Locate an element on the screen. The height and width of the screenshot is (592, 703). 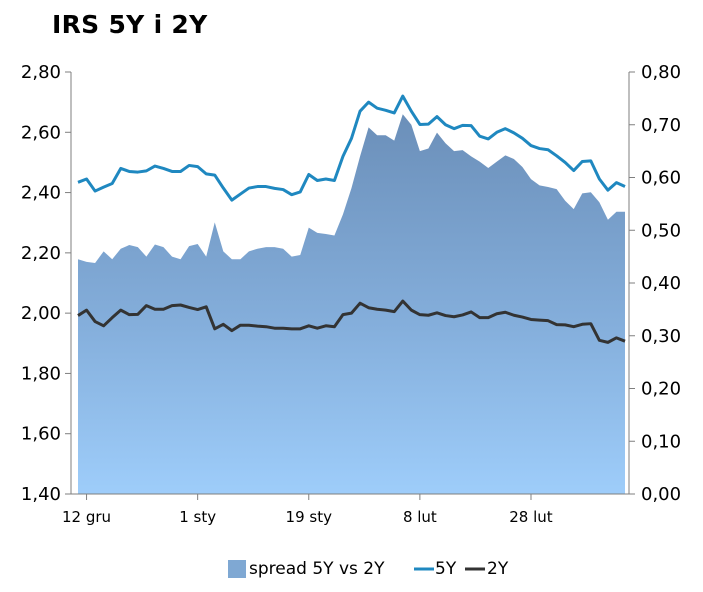
y-left-tick-label: 1,60 is located at coordinates (41, 434).